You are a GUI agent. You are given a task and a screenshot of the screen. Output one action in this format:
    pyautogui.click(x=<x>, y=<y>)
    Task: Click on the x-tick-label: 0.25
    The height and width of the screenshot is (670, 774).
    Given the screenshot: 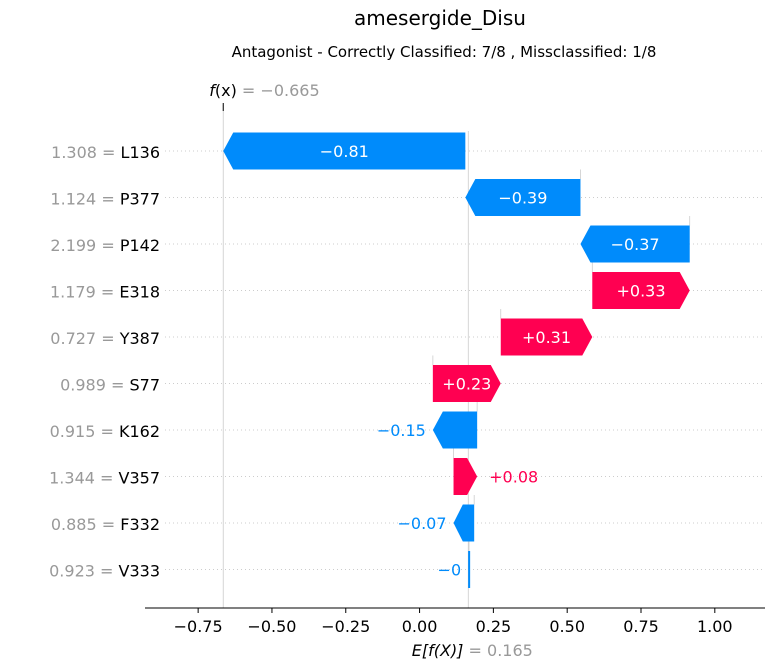 What is the action you would take?
    pyautogui.click(x=494, y=626)
    